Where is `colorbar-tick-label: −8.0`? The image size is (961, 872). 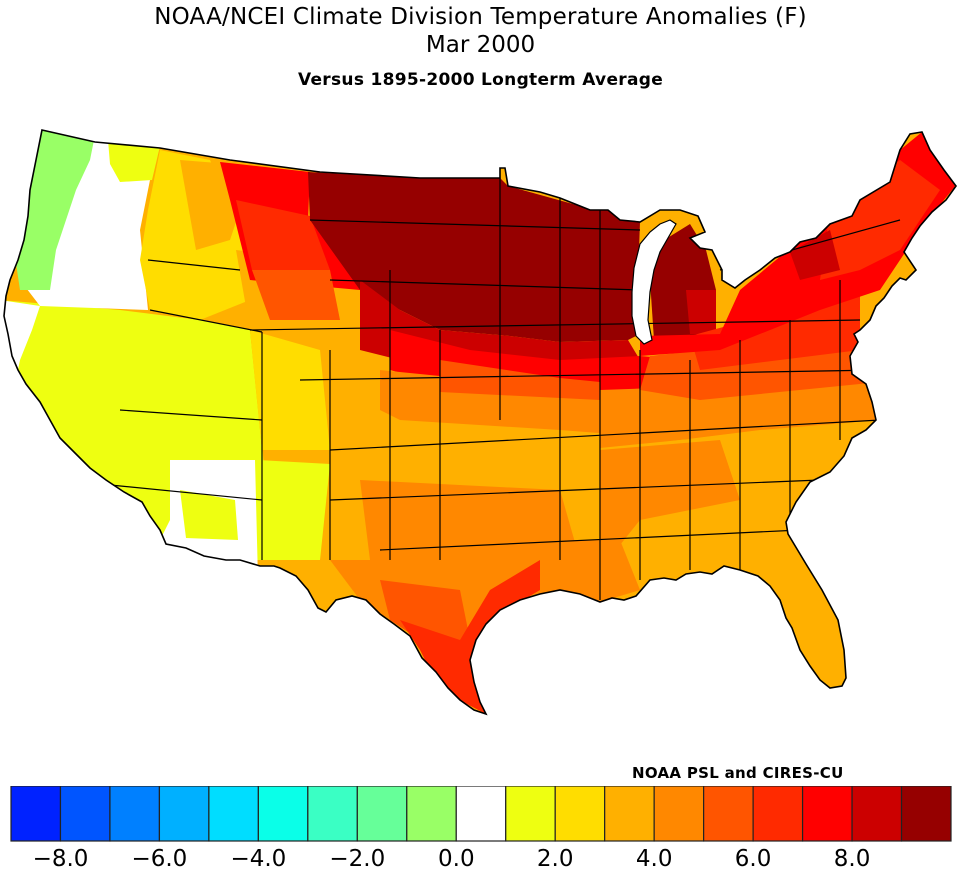 colorbar-tick-label: −8.0 is located at coordinates (61, 859).